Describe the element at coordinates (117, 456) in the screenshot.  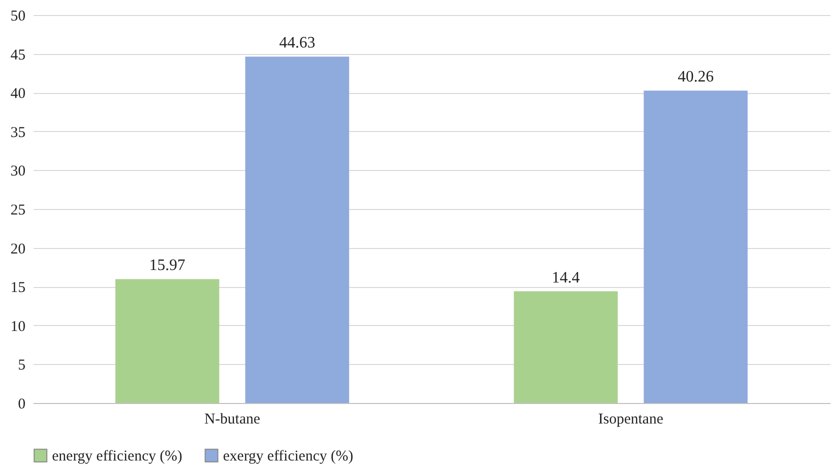
I see `legend-label: energy efficiency (%)` at that location.